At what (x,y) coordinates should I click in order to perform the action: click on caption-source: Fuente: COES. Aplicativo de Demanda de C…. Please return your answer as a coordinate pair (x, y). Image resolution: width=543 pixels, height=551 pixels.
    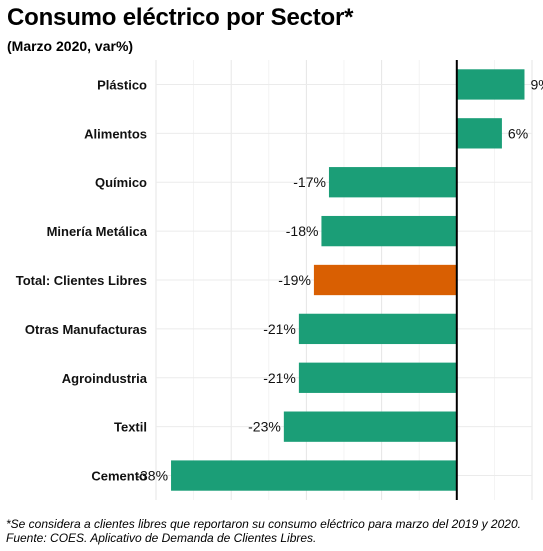
    Looking at the image, I should click on (161, 538).